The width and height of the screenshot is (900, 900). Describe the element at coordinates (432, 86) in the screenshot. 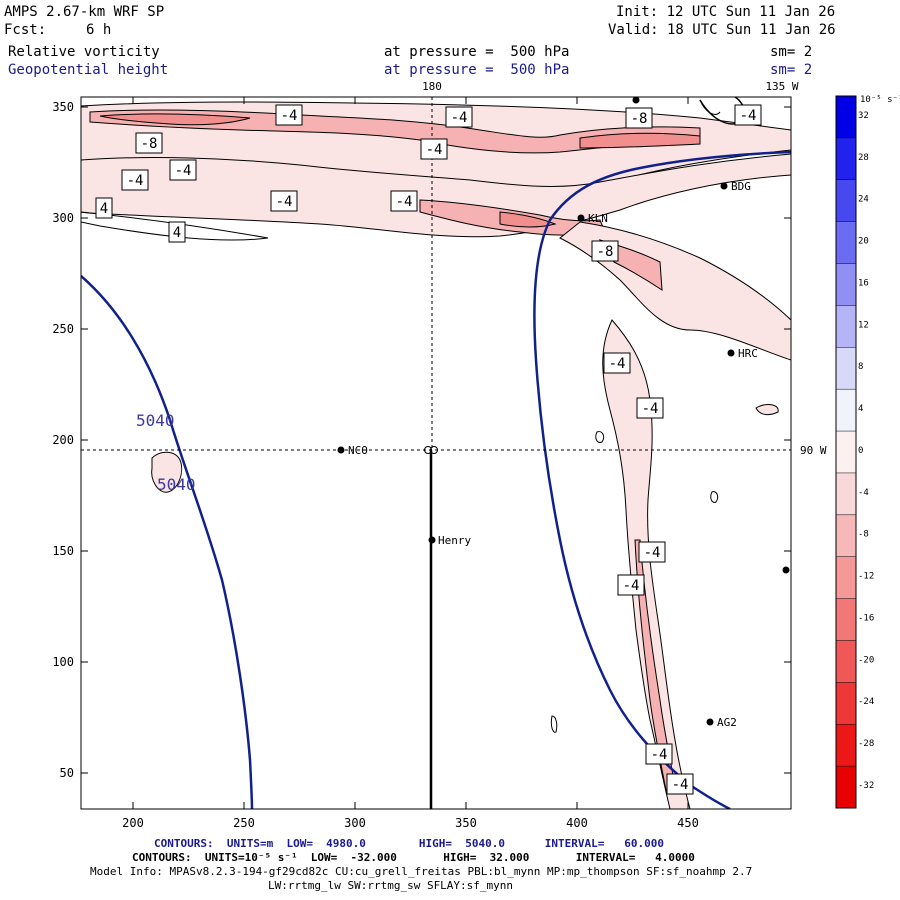

I see `top-label-180: 180` at that location.